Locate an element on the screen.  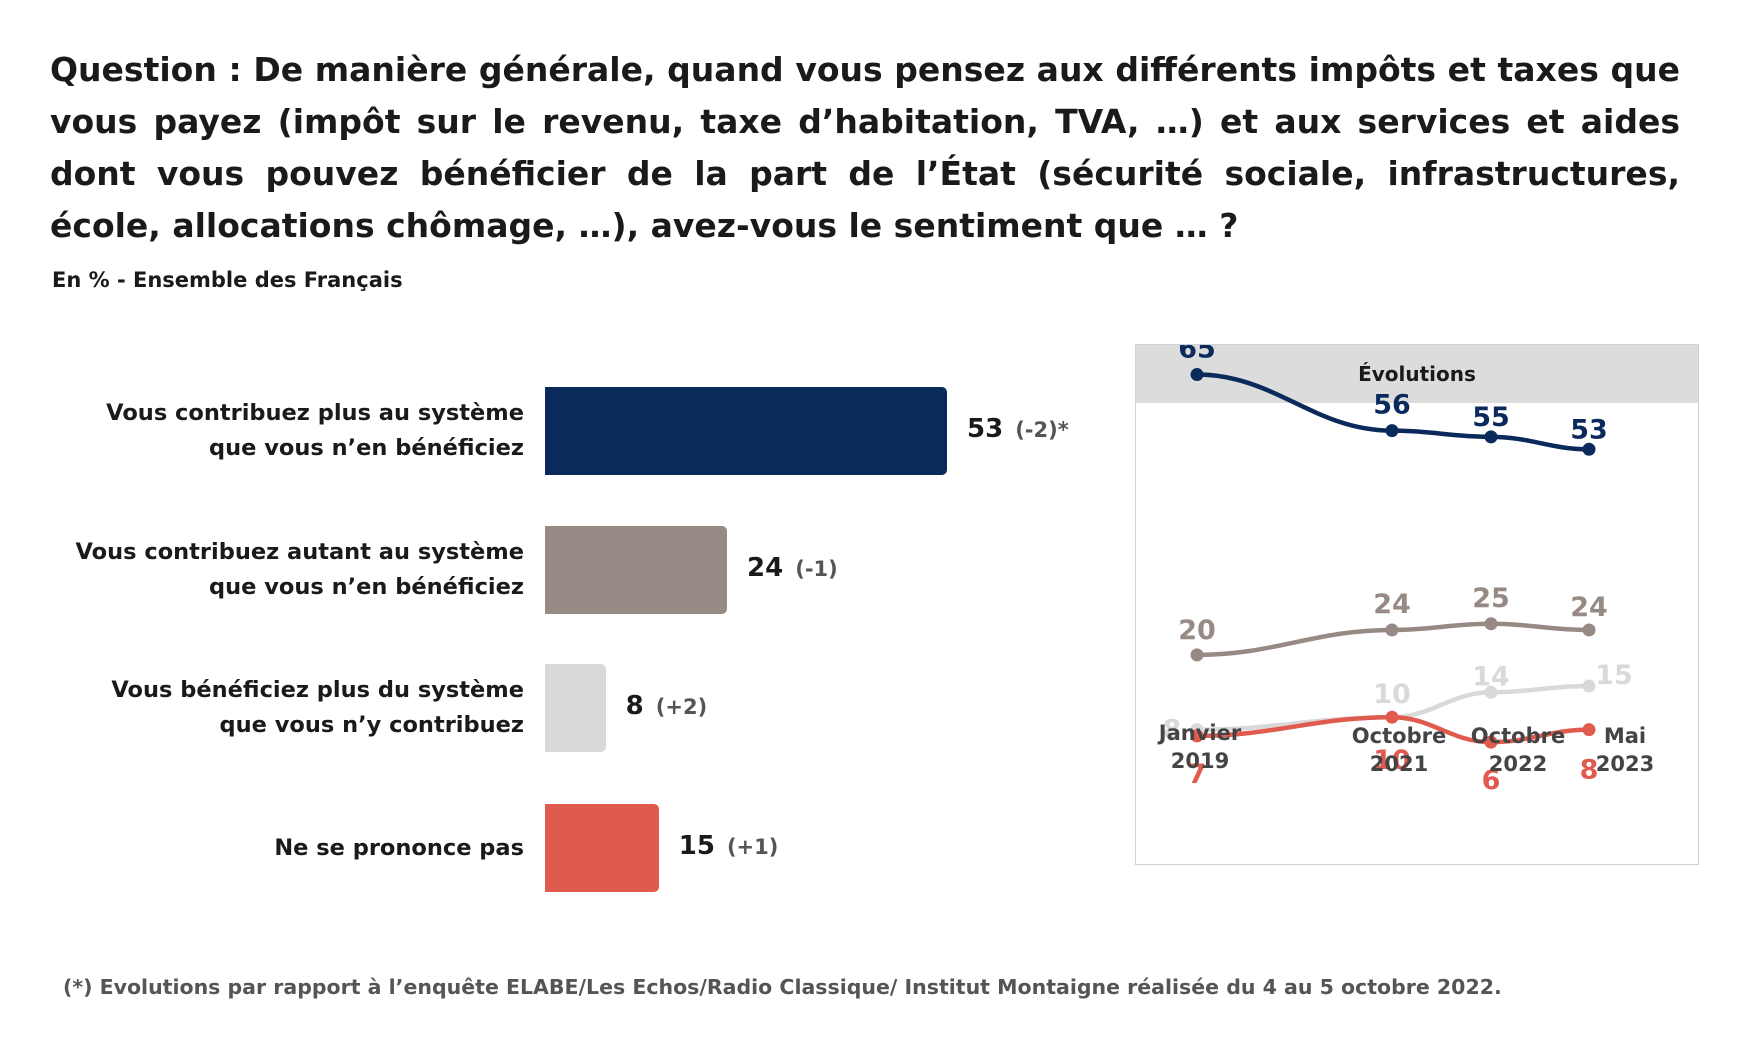
x-tick-label: 2019 is located at coordinates (1200, 761).